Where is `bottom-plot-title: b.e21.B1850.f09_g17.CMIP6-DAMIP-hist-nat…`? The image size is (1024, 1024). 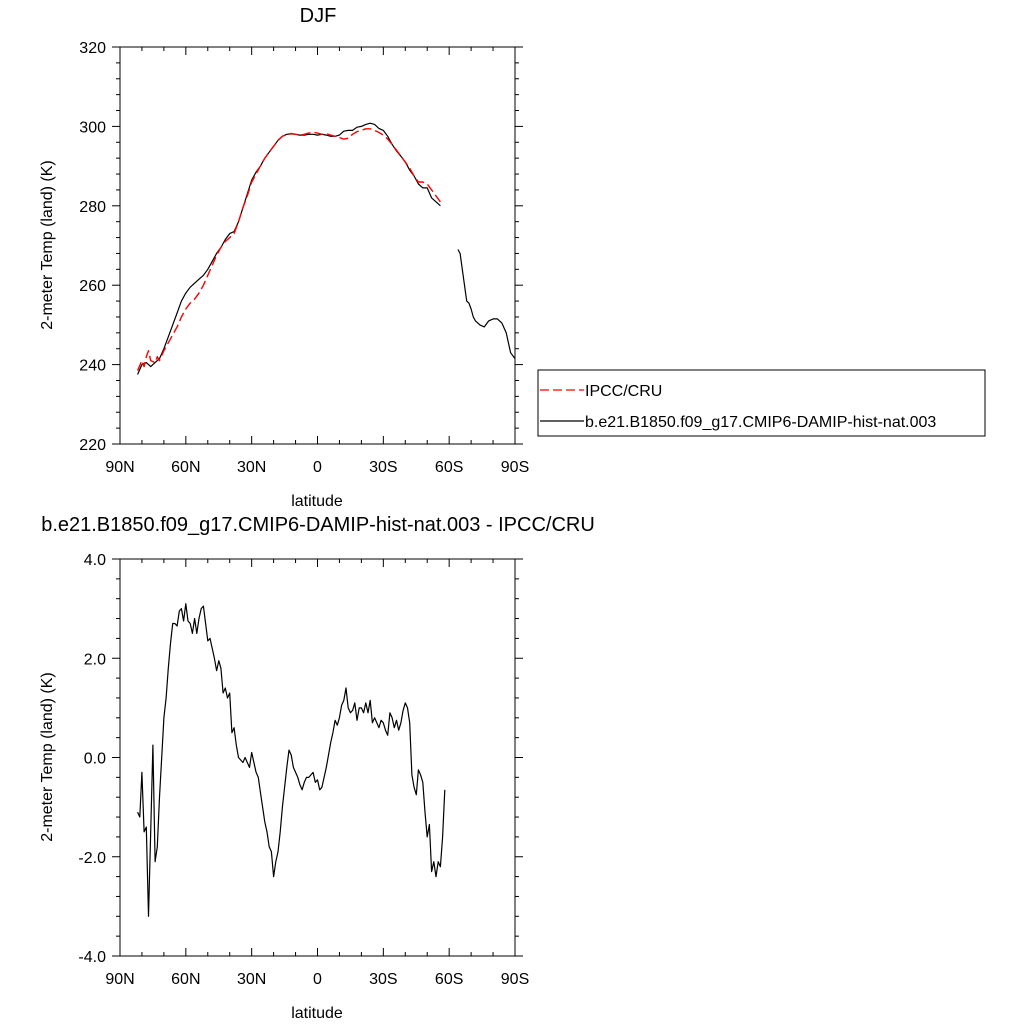 bottom-plot-title: b.e21.B1850.f09_g17.CMIP6-DAMIP-hist-nat… is located at coordinates (318, 525).